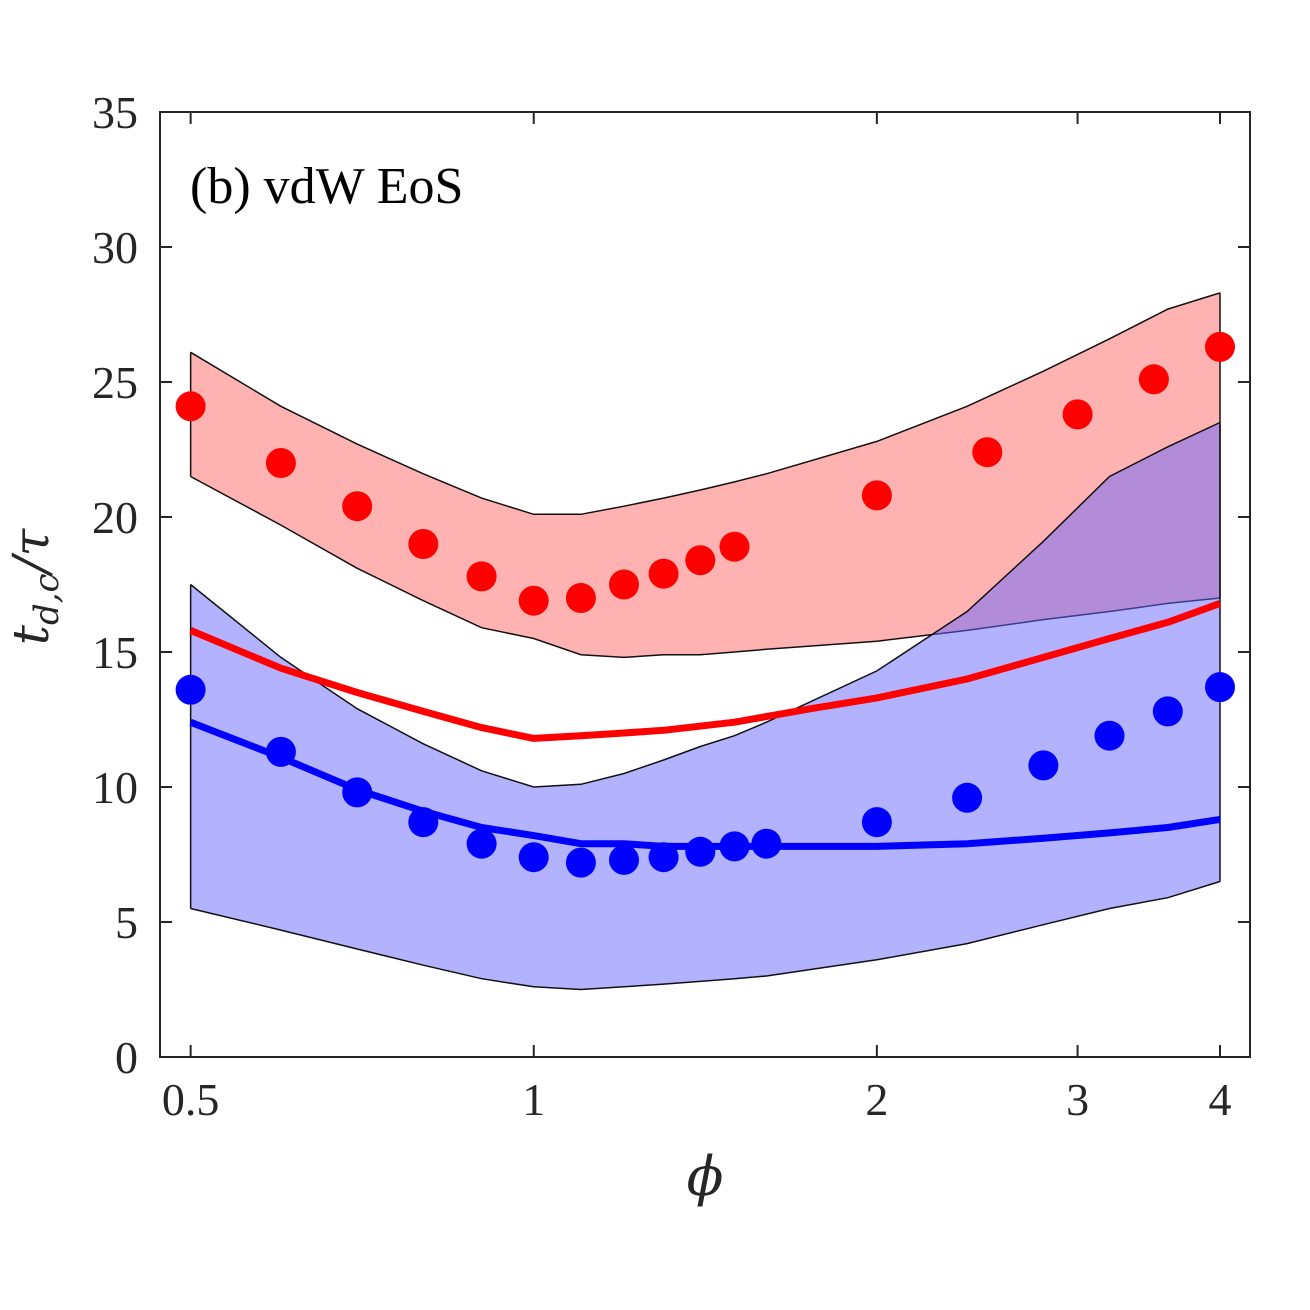  Describe the element at coordinates (533, 1099) in the screenshot. I see `x-tick-label: 1` at that location.